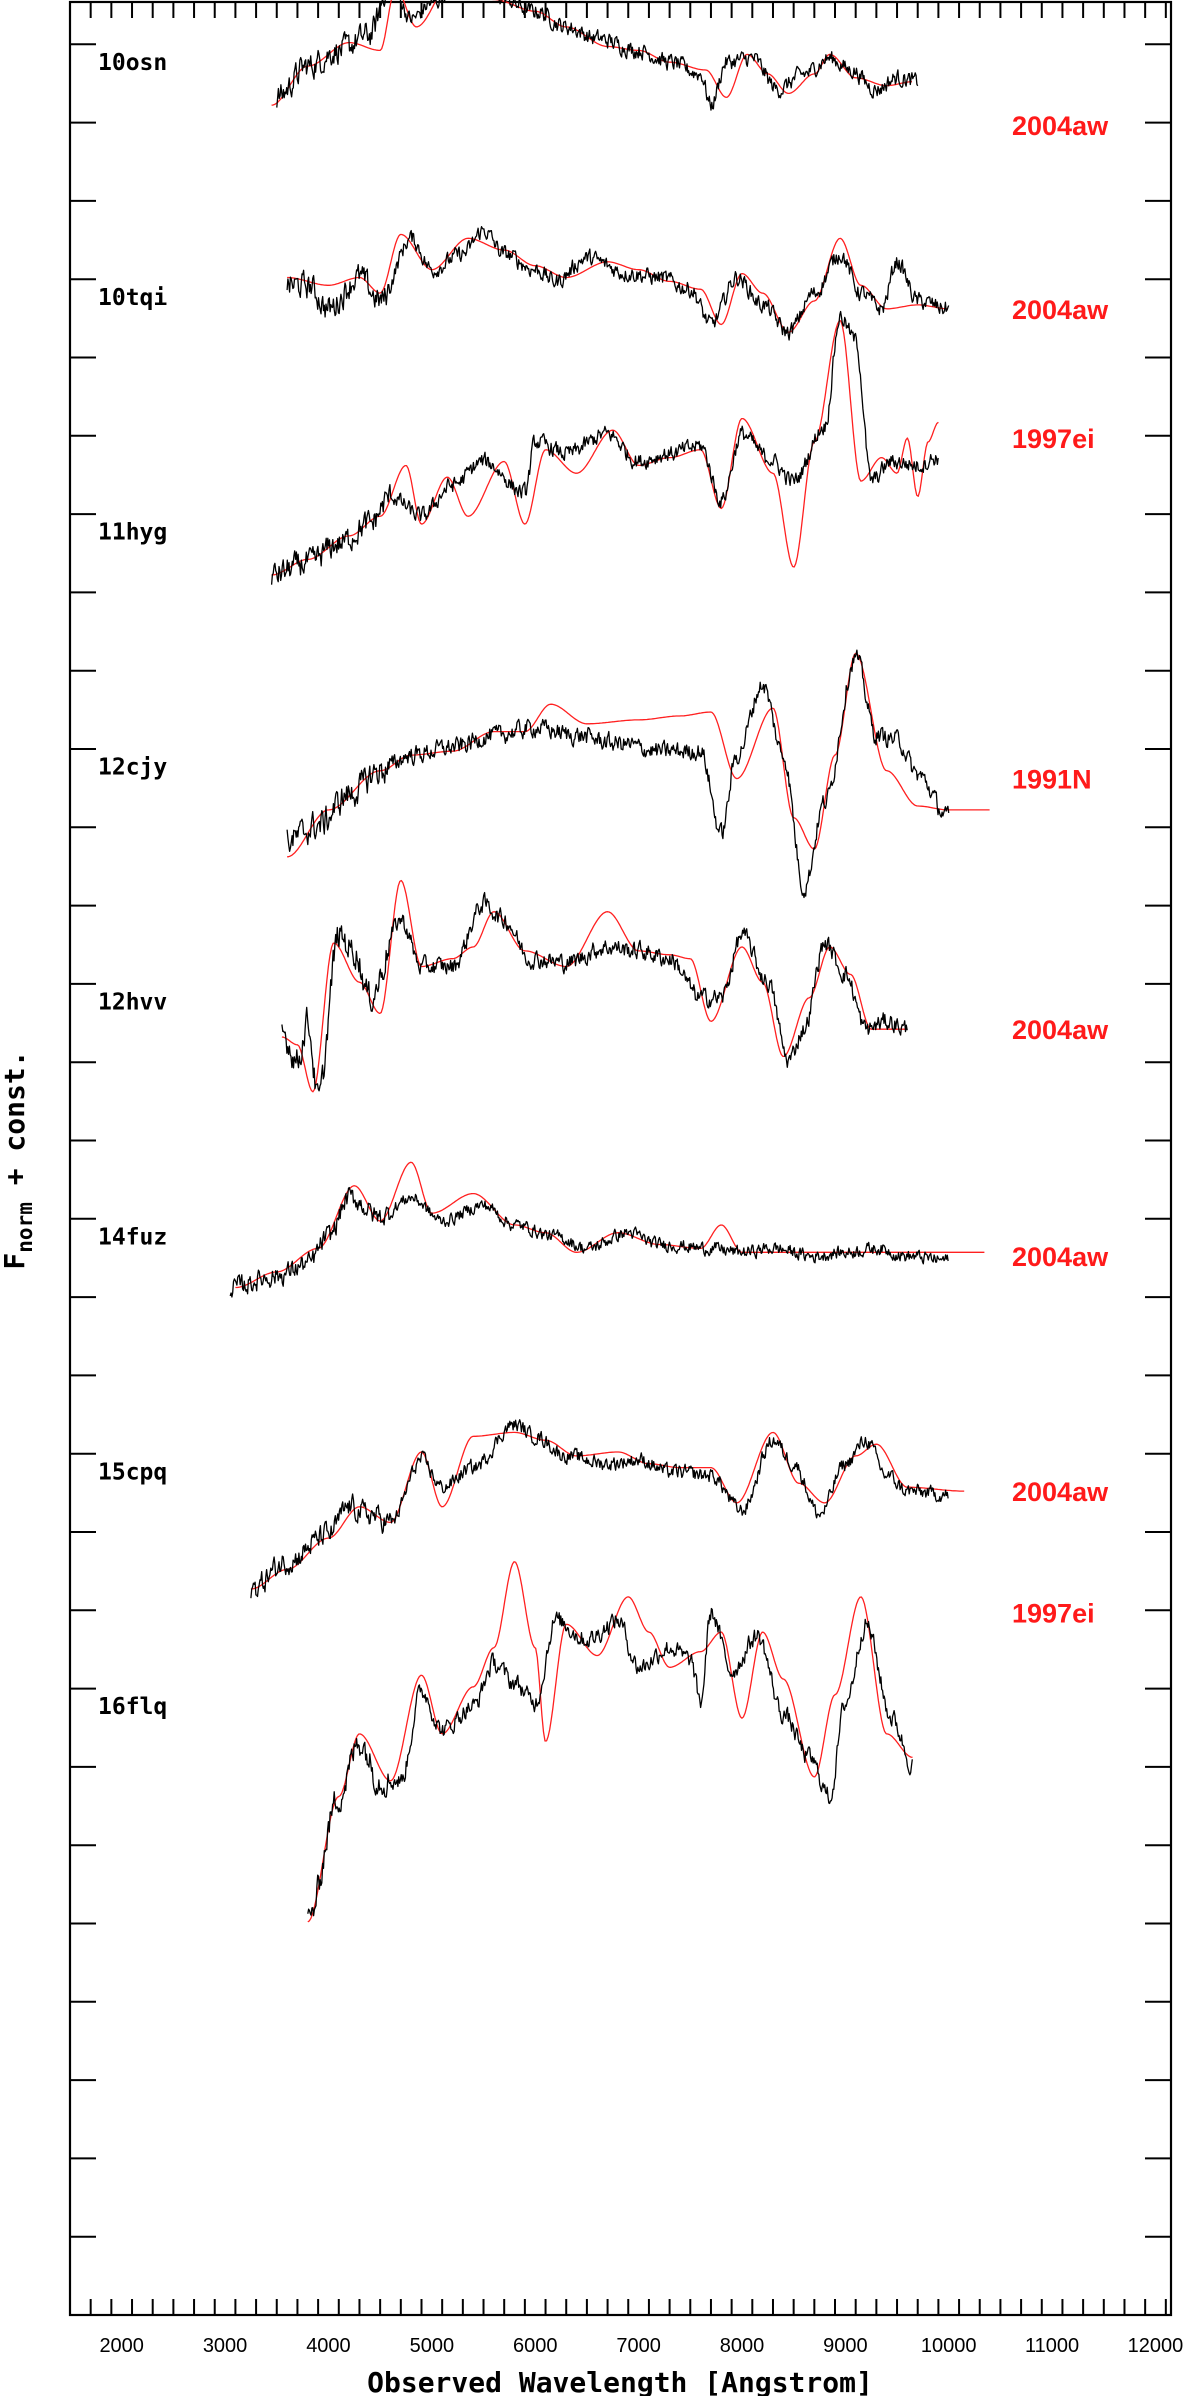 Image resolution: width=1200 pixels, height=2396 pixels. I want to click on supernova-name-label: 12cjy, so click(132, 768).